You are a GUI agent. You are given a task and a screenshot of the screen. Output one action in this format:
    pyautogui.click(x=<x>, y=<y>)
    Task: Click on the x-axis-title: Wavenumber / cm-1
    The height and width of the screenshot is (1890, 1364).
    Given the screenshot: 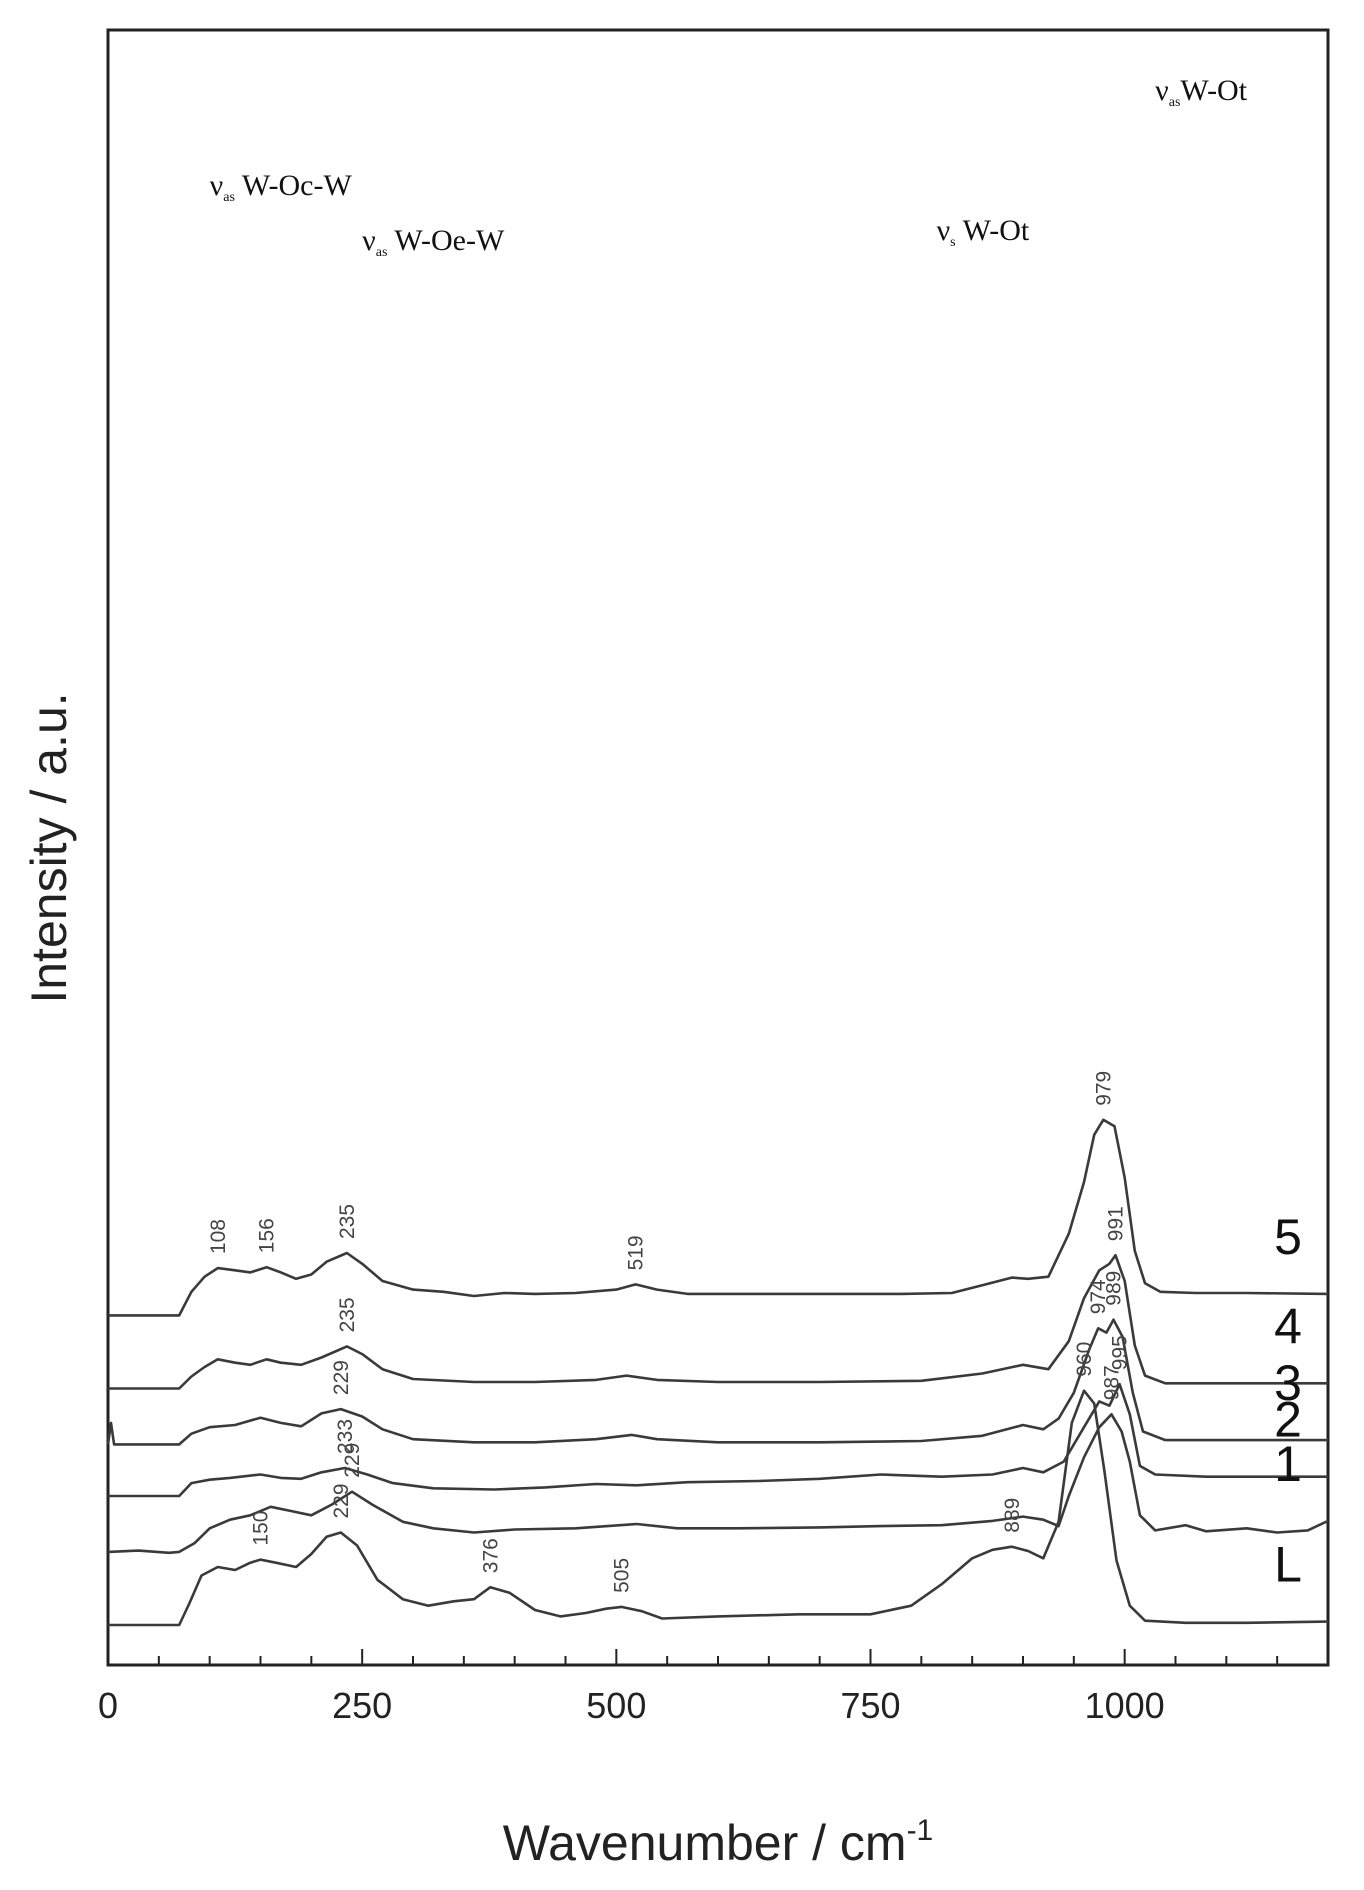 What is the action you would take?
    pyautogui.click(x=718, y=1842)
    